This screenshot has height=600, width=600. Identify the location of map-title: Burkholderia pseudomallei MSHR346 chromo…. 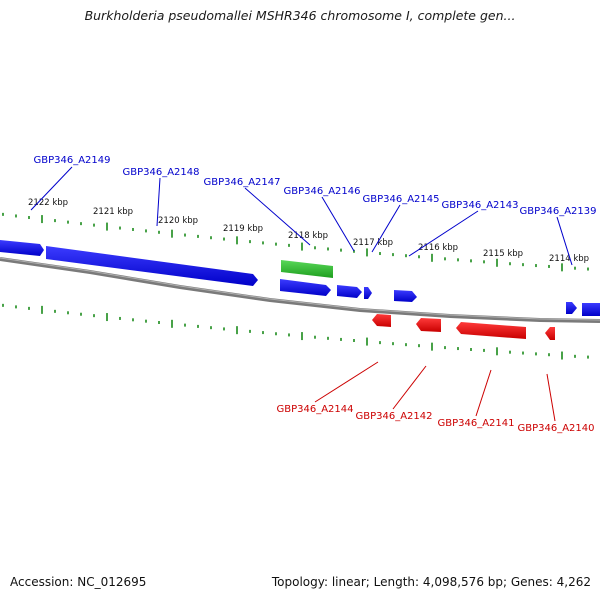
(300, 15).